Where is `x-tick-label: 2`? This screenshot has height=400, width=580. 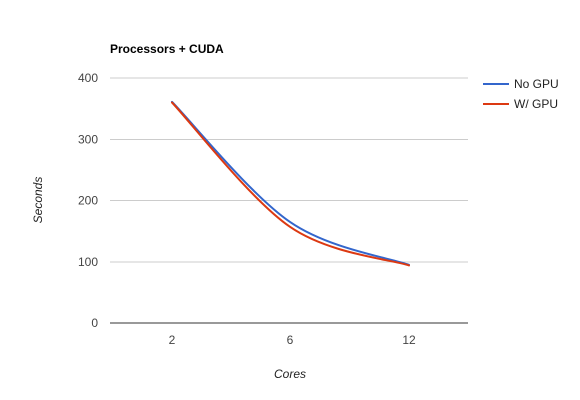 x-tick-label: 2 is located at coordinates (172, 340).